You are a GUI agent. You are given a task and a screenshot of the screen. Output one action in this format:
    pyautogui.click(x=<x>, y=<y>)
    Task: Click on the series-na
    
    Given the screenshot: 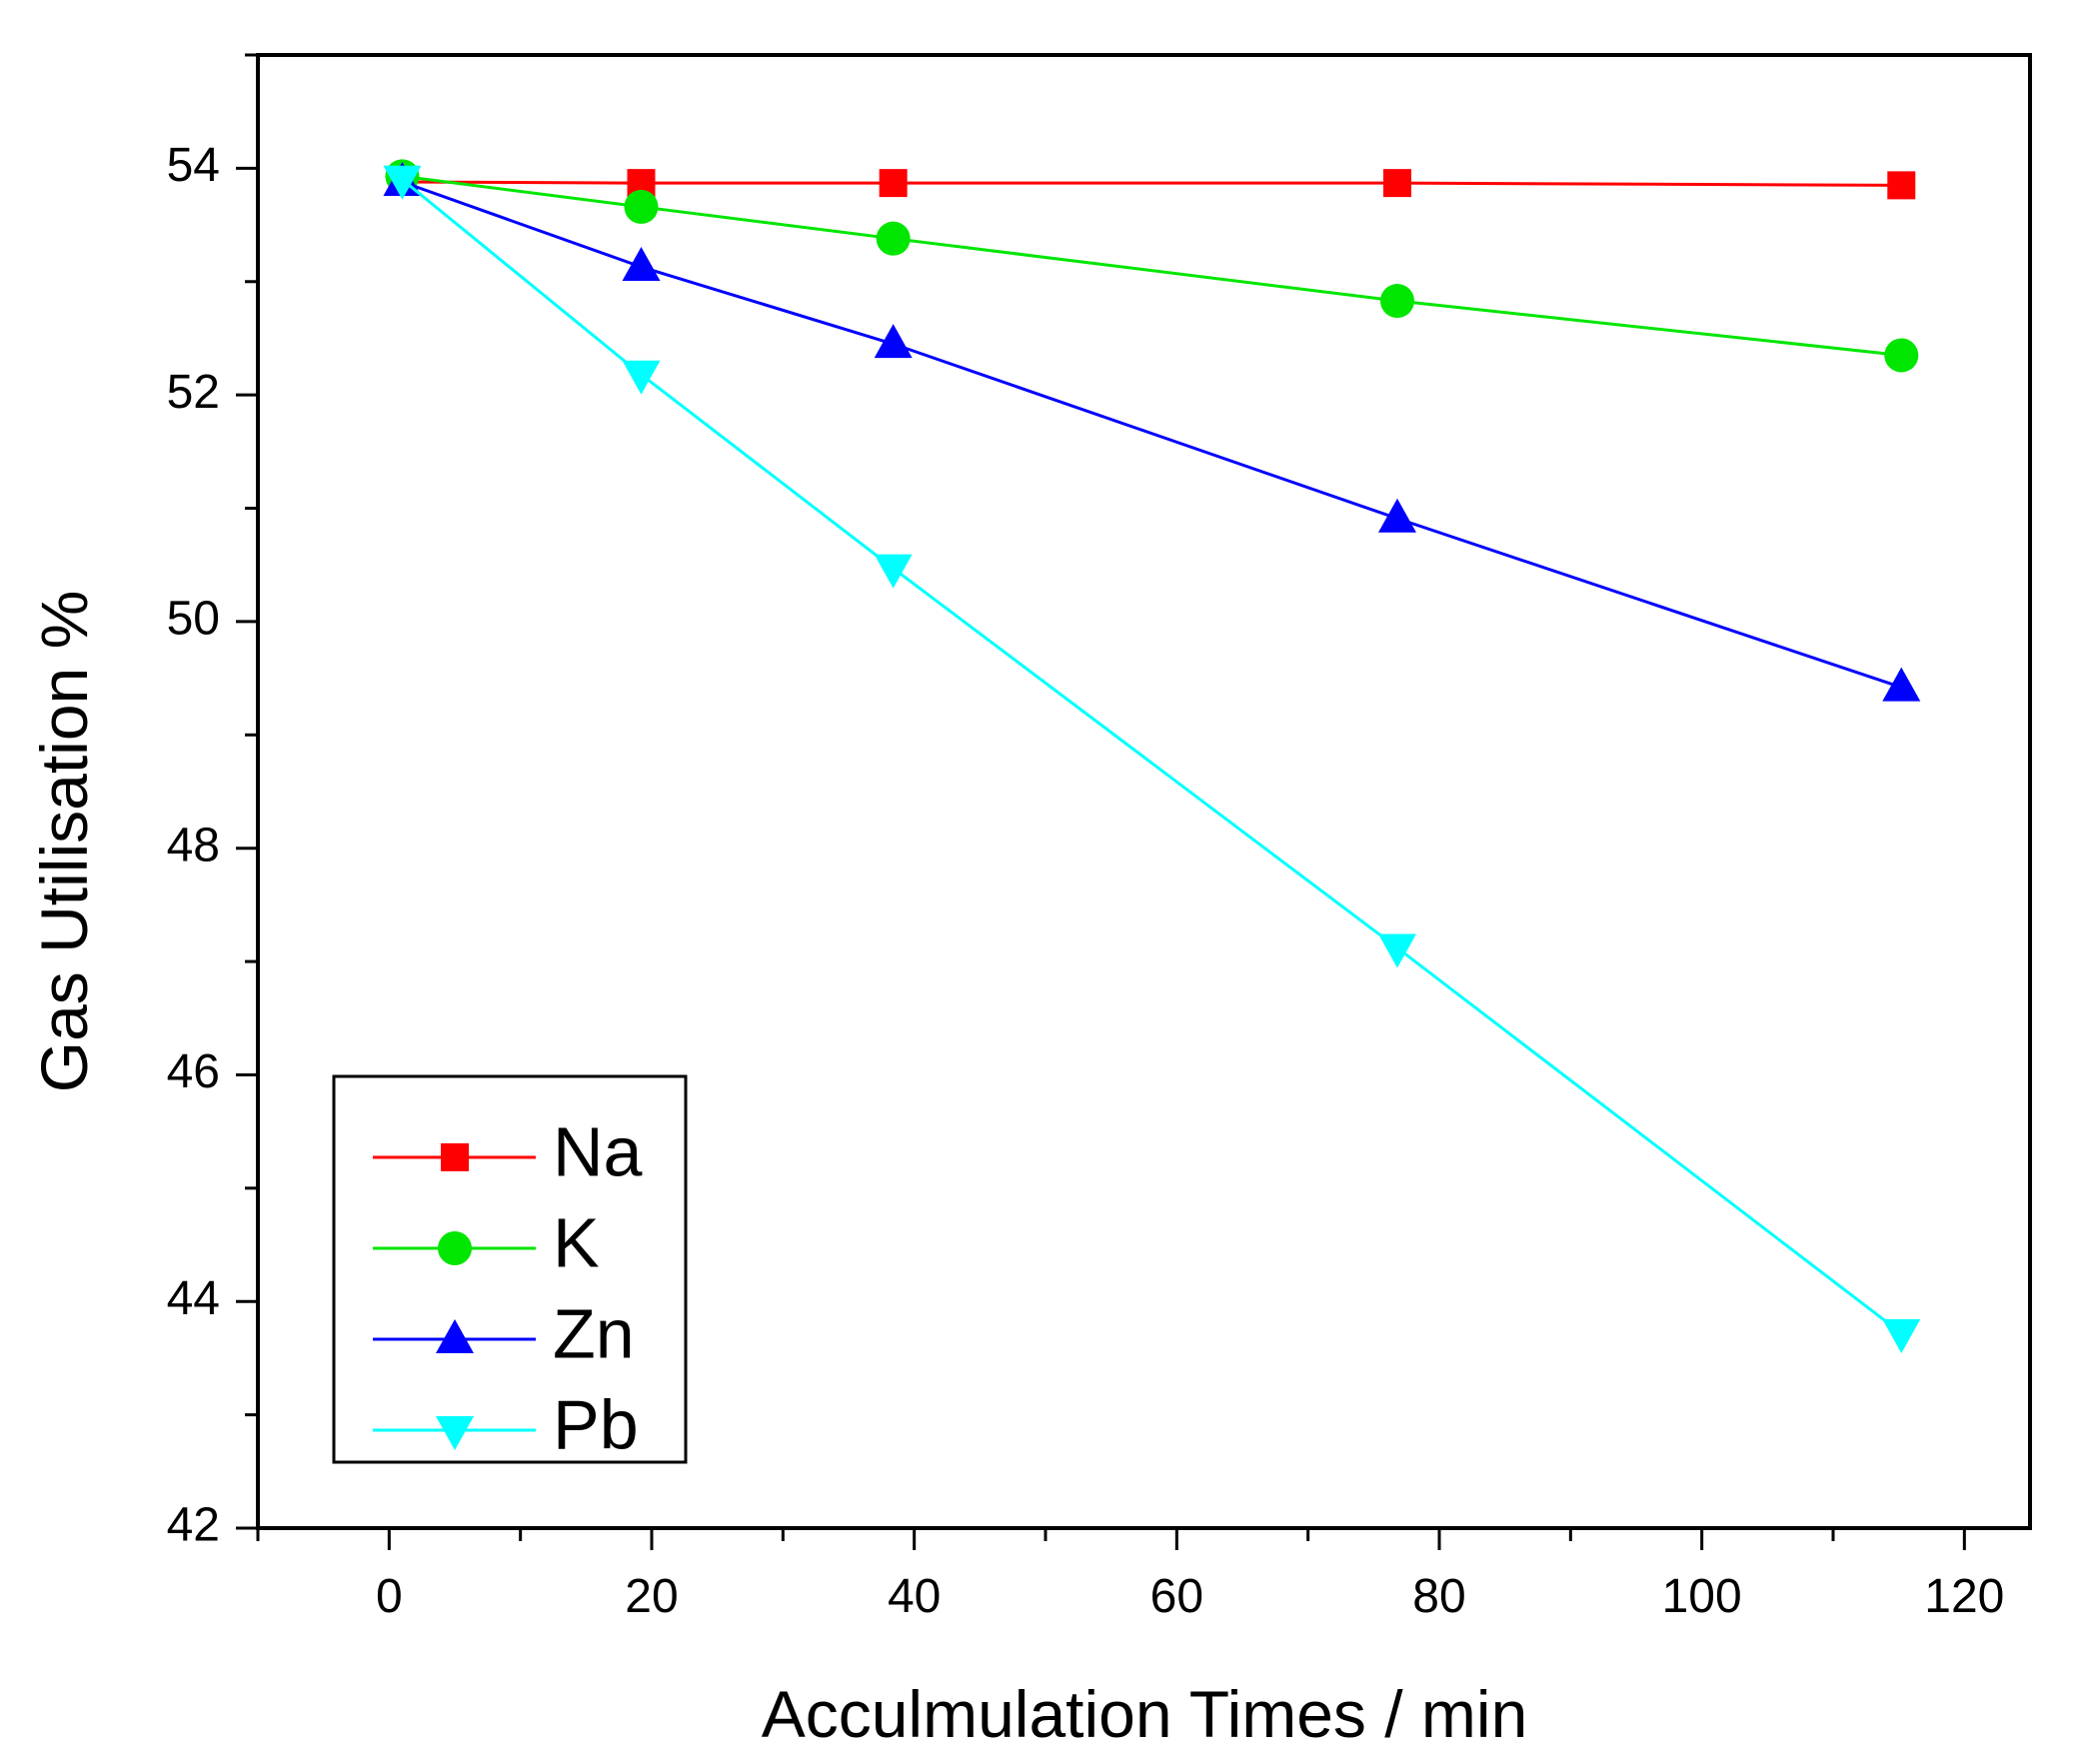 What is the action you would take?
    pyautogui.click(x=1152, y=183)
    